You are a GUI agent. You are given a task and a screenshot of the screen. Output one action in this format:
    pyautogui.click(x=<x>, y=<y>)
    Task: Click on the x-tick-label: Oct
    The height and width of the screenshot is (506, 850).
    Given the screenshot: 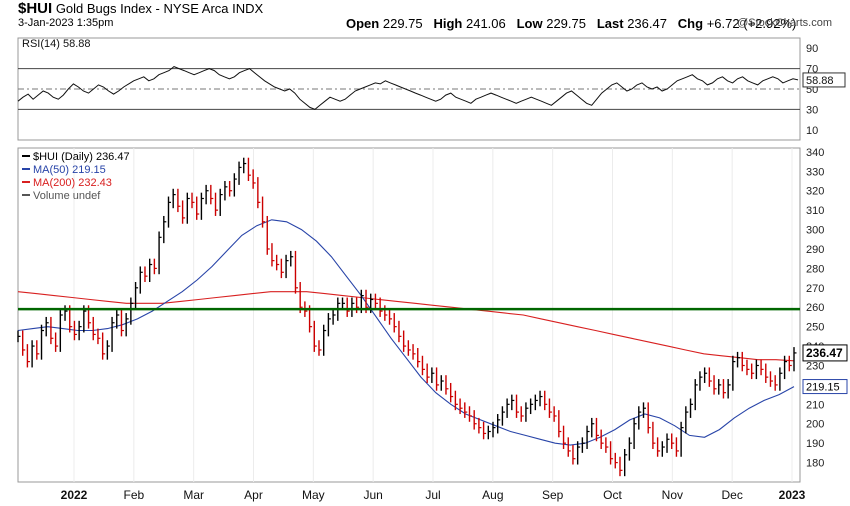 What is the action you would take?
    pyautogui.click(x=612, y=495)
    